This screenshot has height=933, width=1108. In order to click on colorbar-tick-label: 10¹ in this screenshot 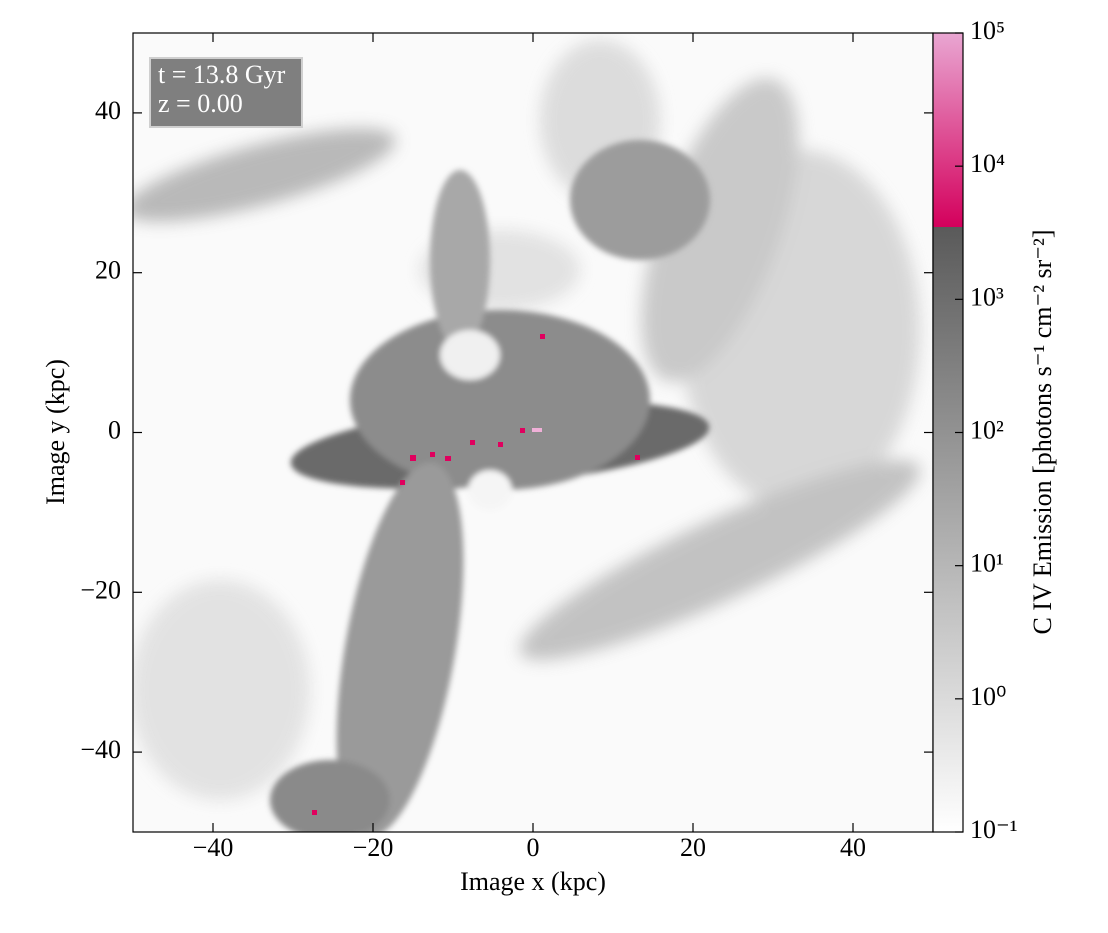, I will do `click(987, 563)`.